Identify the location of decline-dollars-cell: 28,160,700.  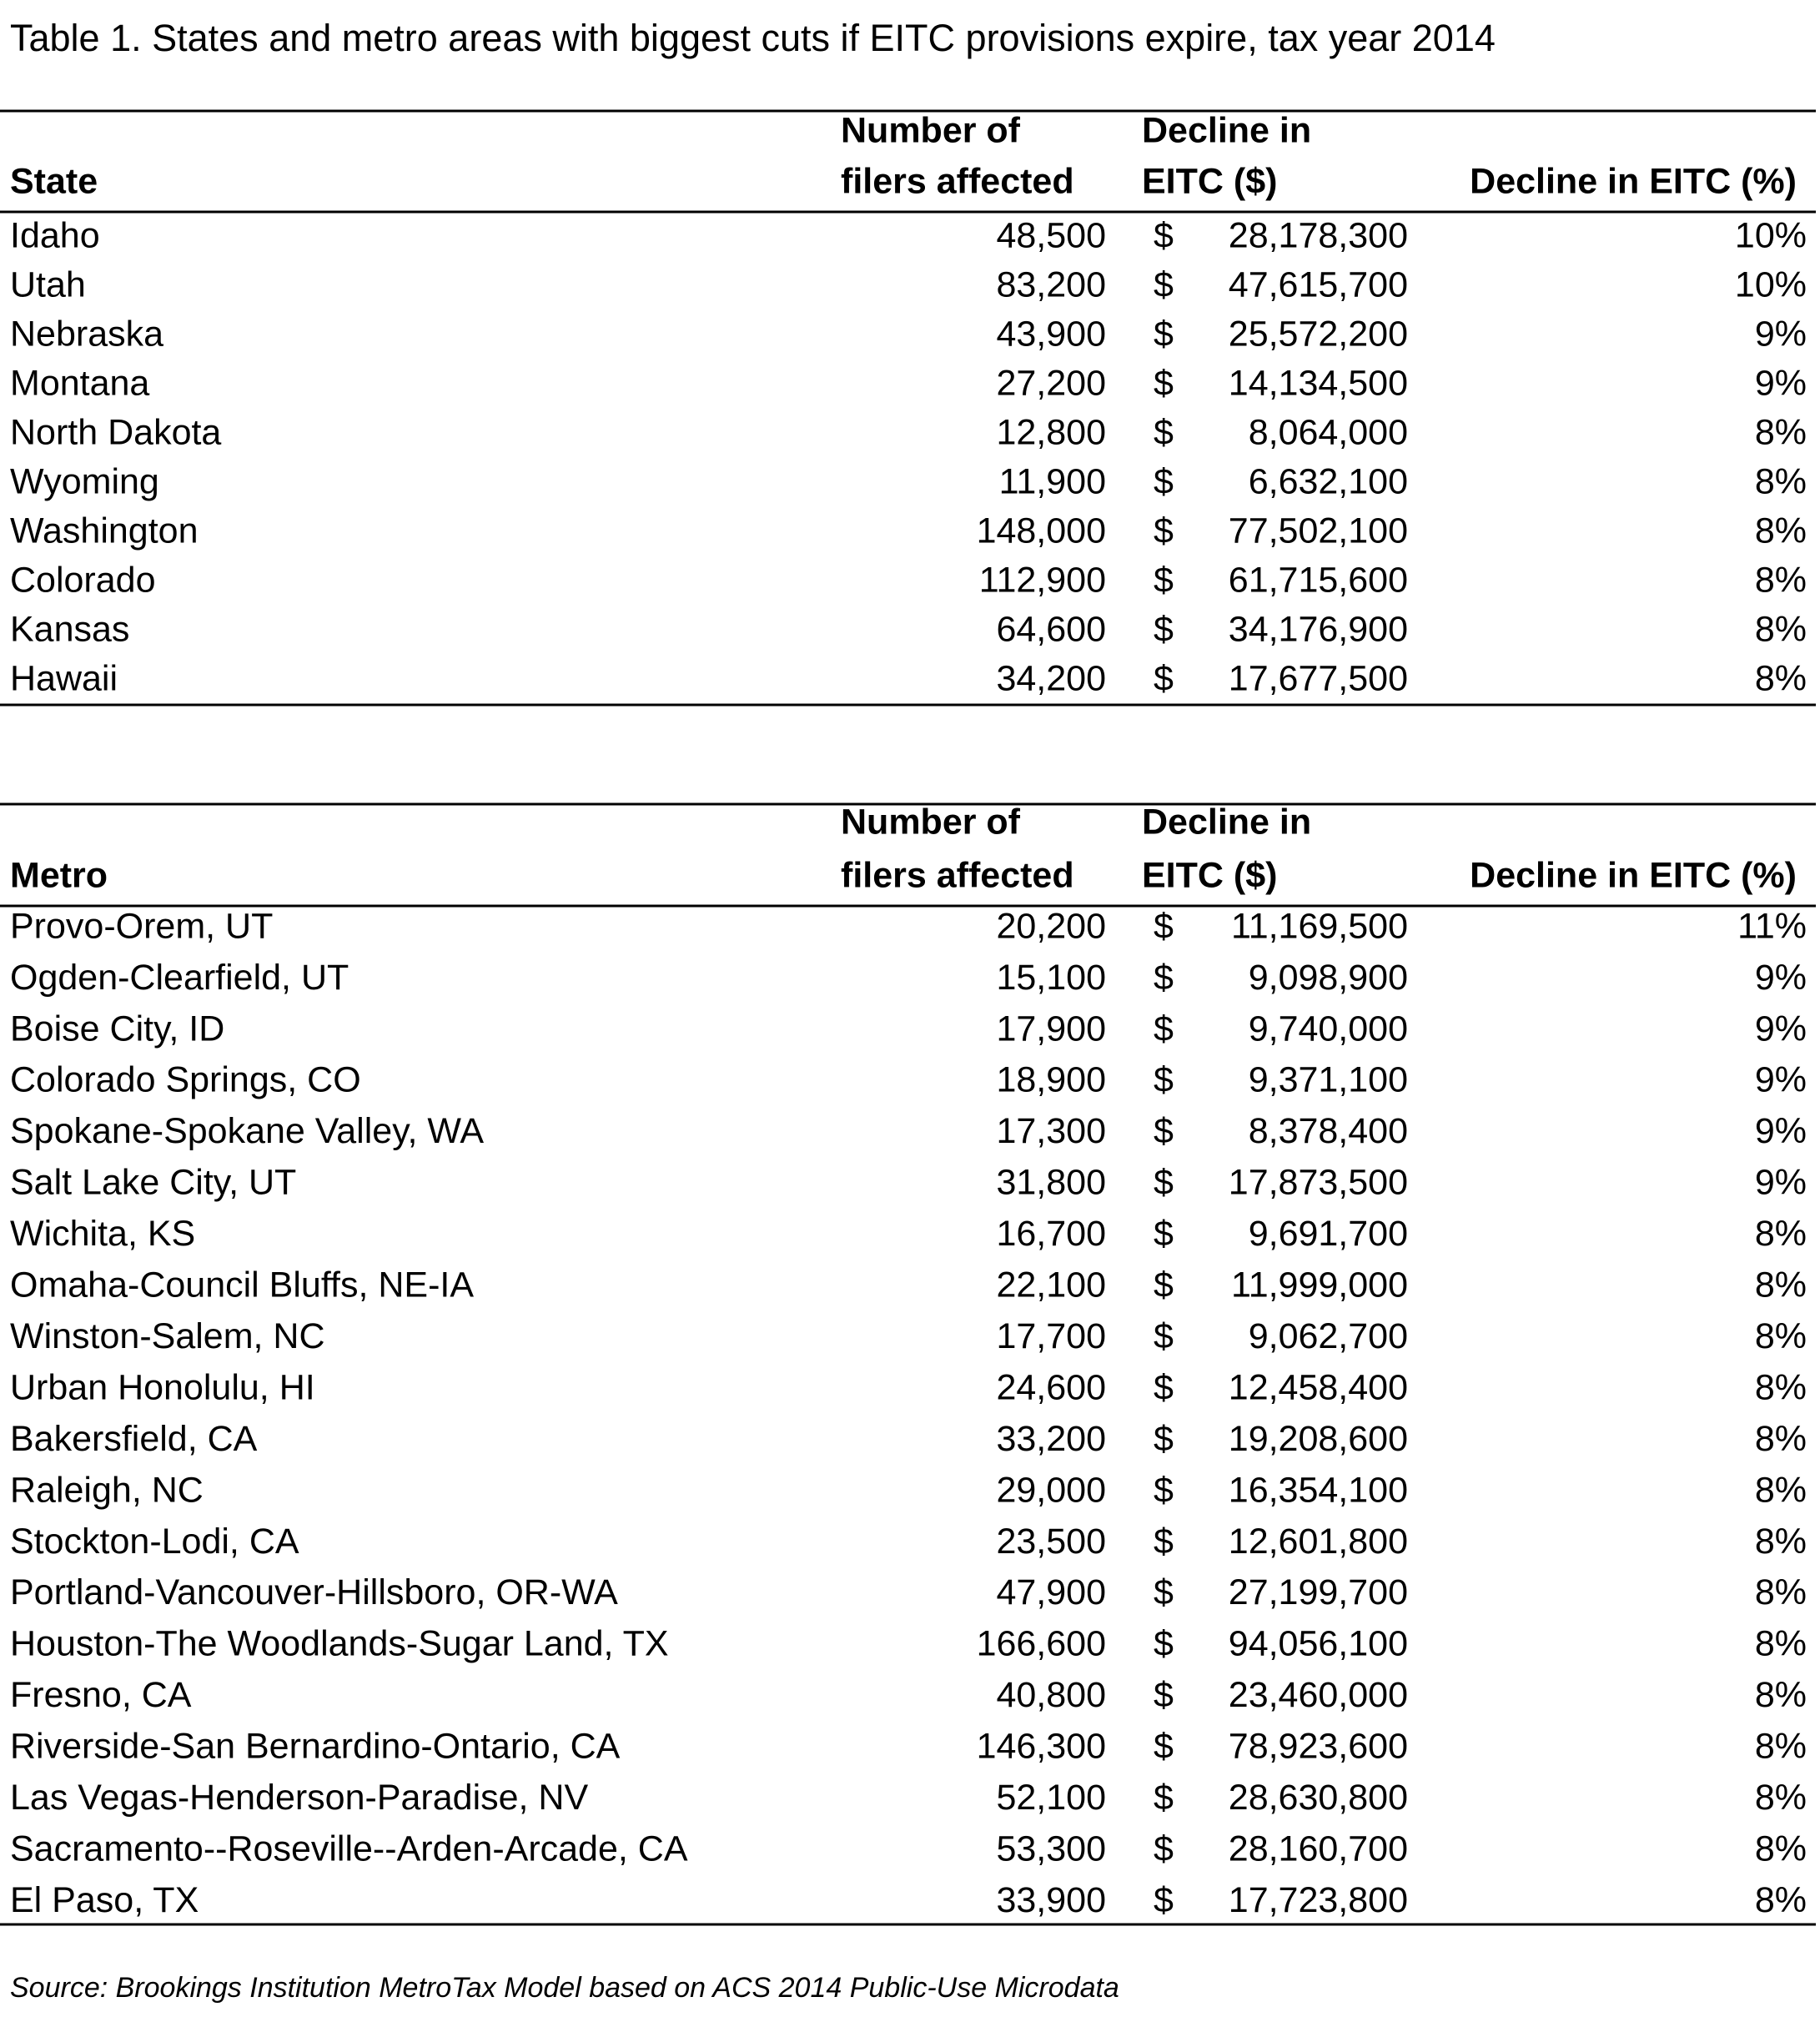
(1318, 1848).